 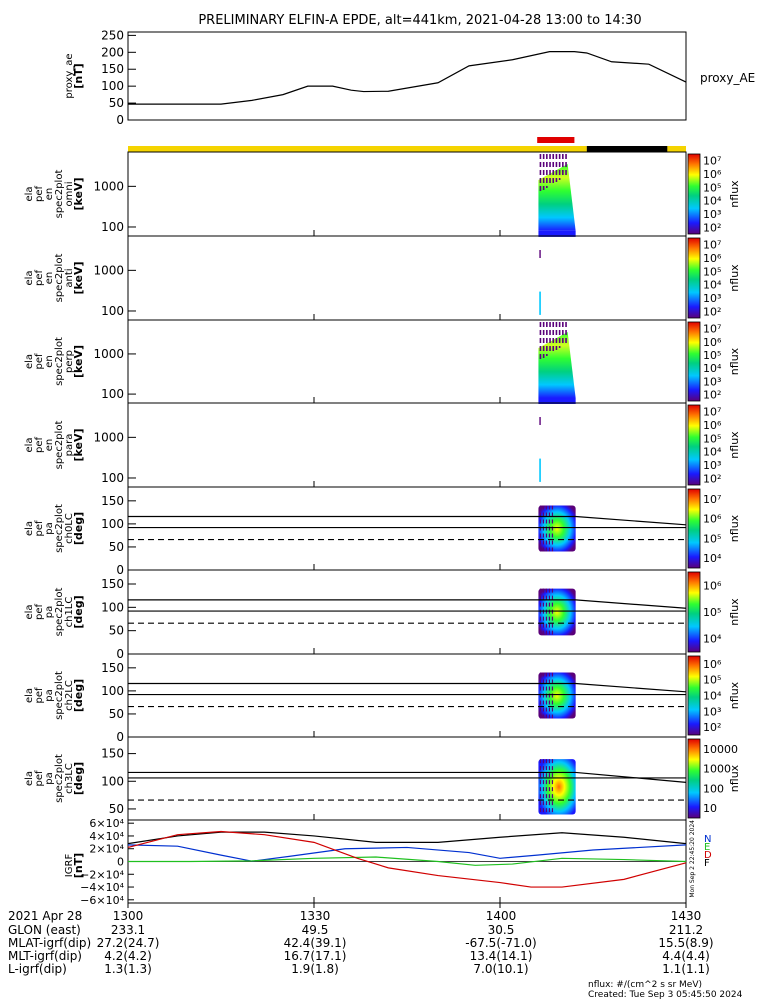 I want to click on panel-4-cb-tick-4: 10⁶, so click(x=712, y=425).